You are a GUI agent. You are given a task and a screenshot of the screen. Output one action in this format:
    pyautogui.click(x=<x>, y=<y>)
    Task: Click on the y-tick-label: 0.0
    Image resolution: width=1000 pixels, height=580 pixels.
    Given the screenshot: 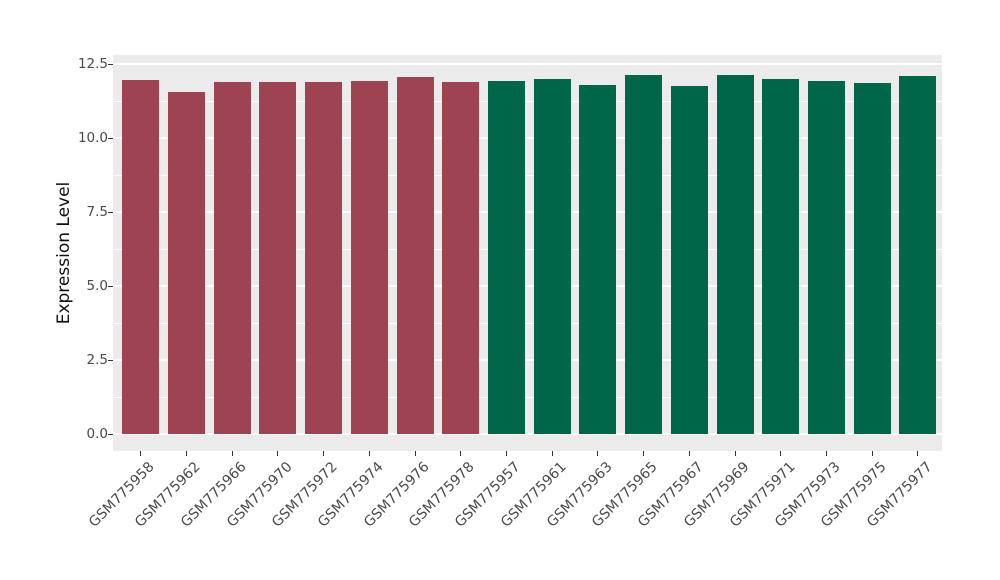 What is the action you would take?
    pyautogui.click(x=97, y=434)
    